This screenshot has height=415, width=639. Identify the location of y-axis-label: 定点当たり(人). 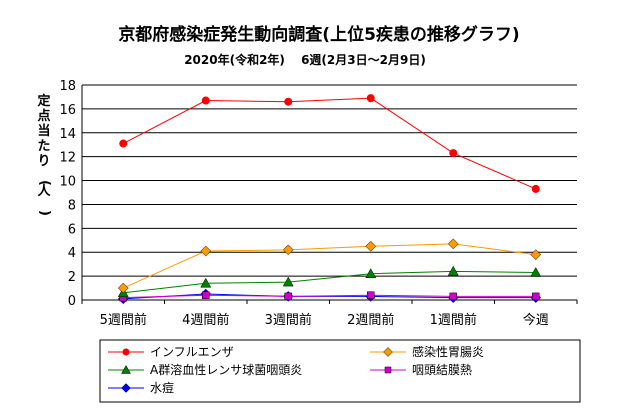
(44, 154).